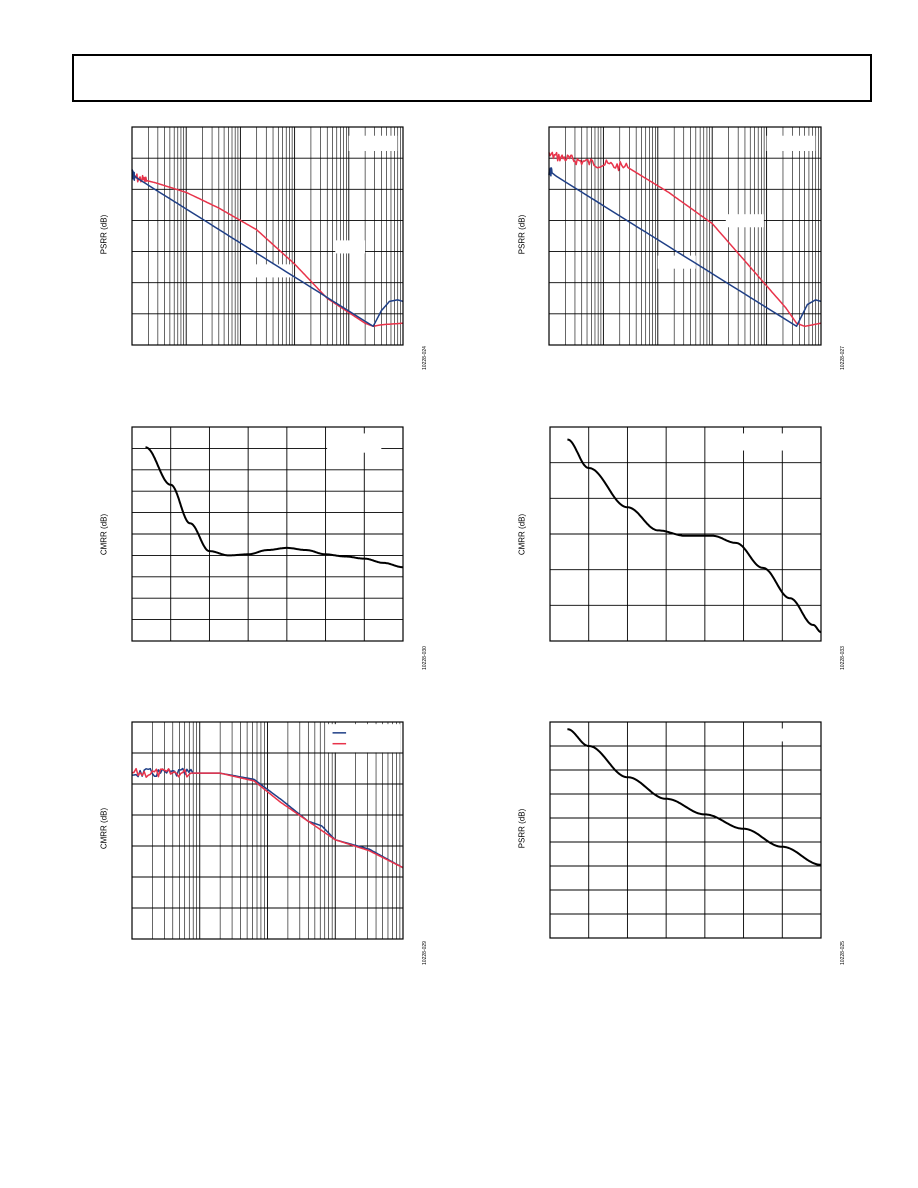 The width and height of the screenshot is (918, 1188). I want to click on figure-id: 10228-025, so click(843, 953).